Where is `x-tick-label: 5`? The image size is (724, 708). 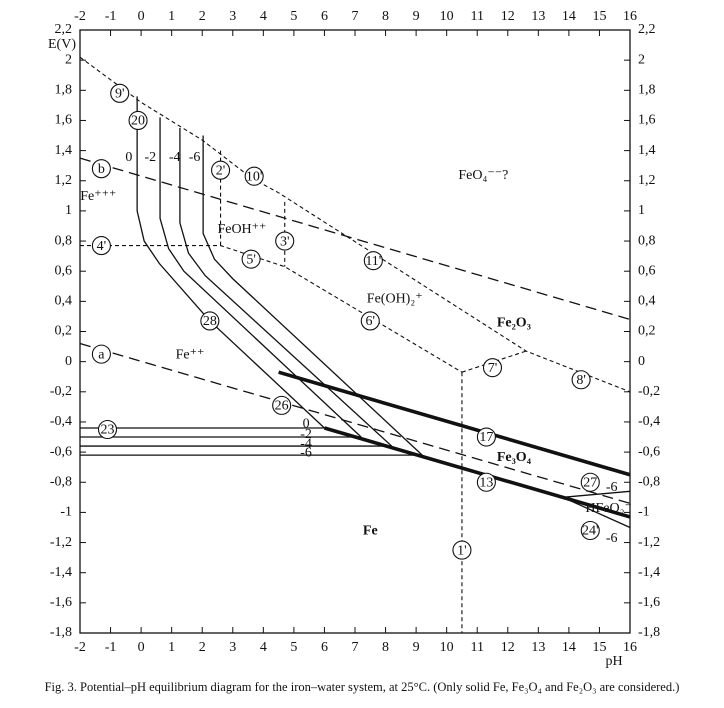
x-tick-label: 5 is located at coordinates (293, 647).